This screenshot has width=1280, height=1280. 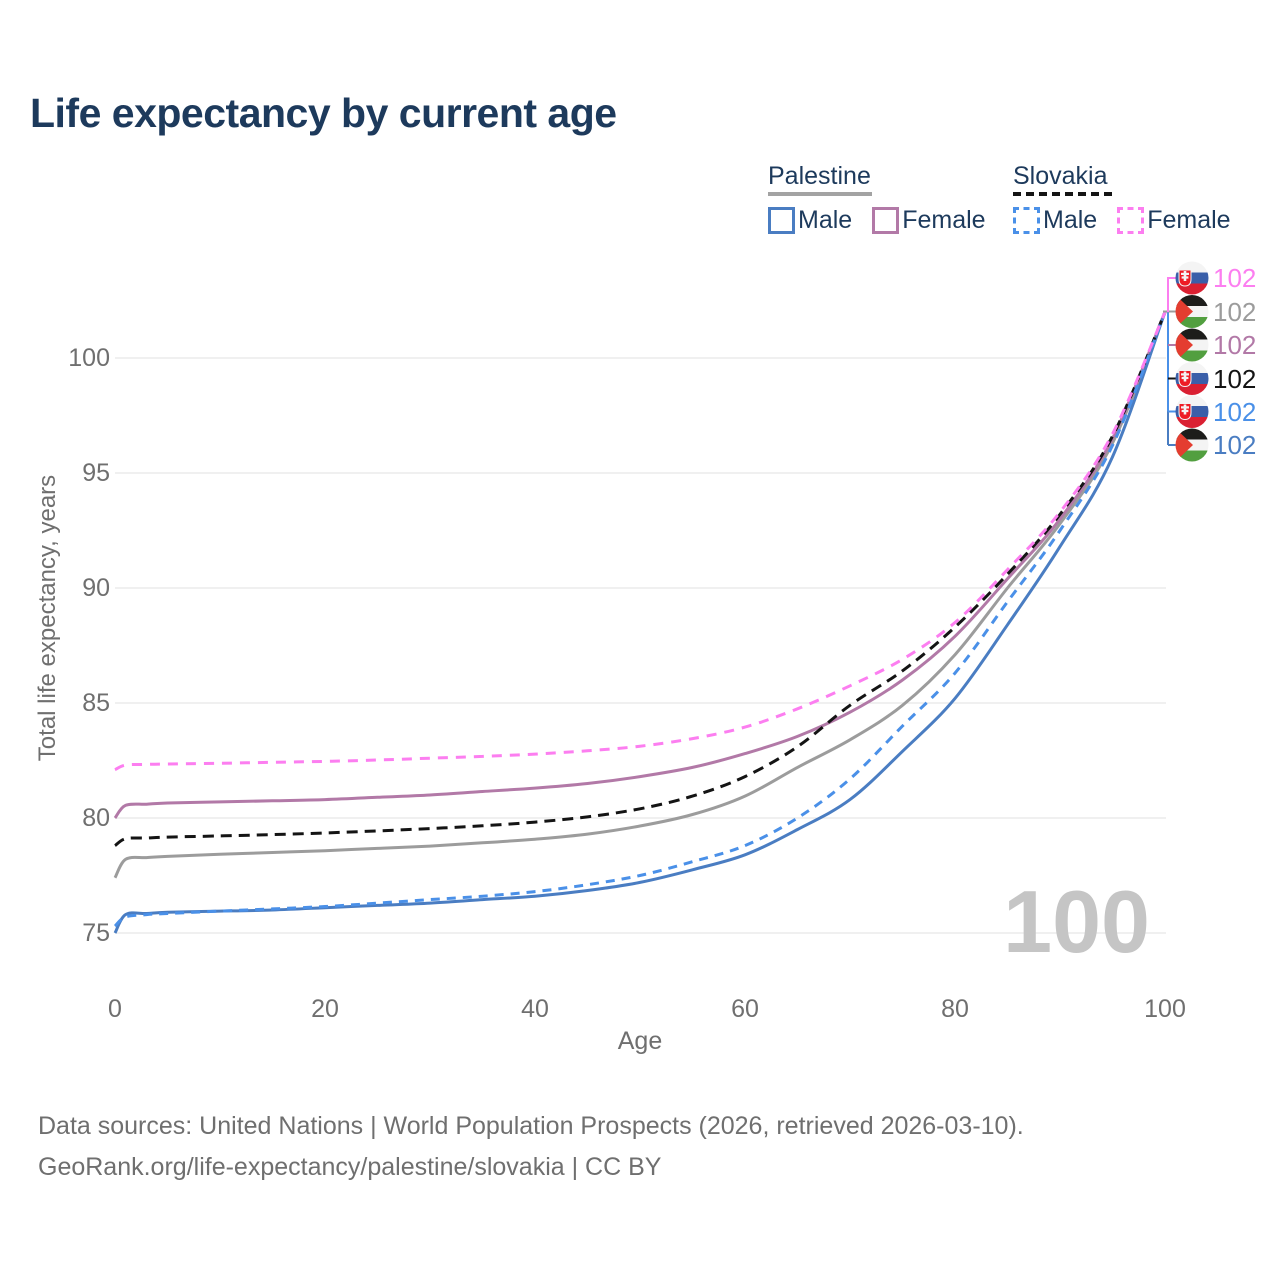 What do you see at coordinates (1131, 220) in the screenshot?
I see `slovakia-female-swatch` at bounding box center [1131, 220].